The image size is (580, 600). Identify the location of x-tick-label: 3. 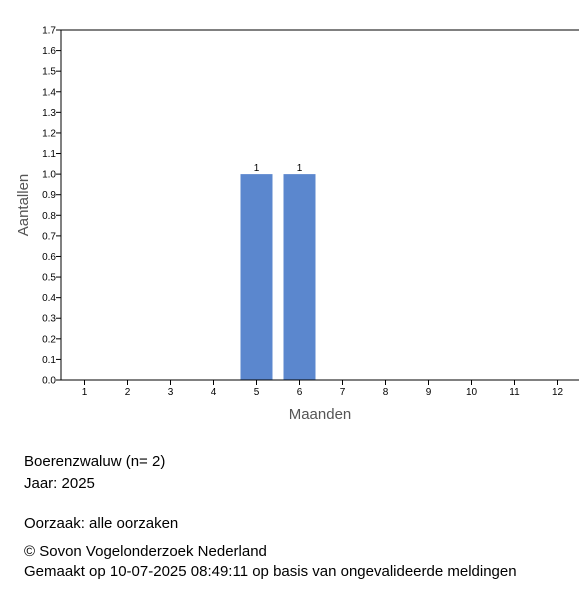
(171, 392).